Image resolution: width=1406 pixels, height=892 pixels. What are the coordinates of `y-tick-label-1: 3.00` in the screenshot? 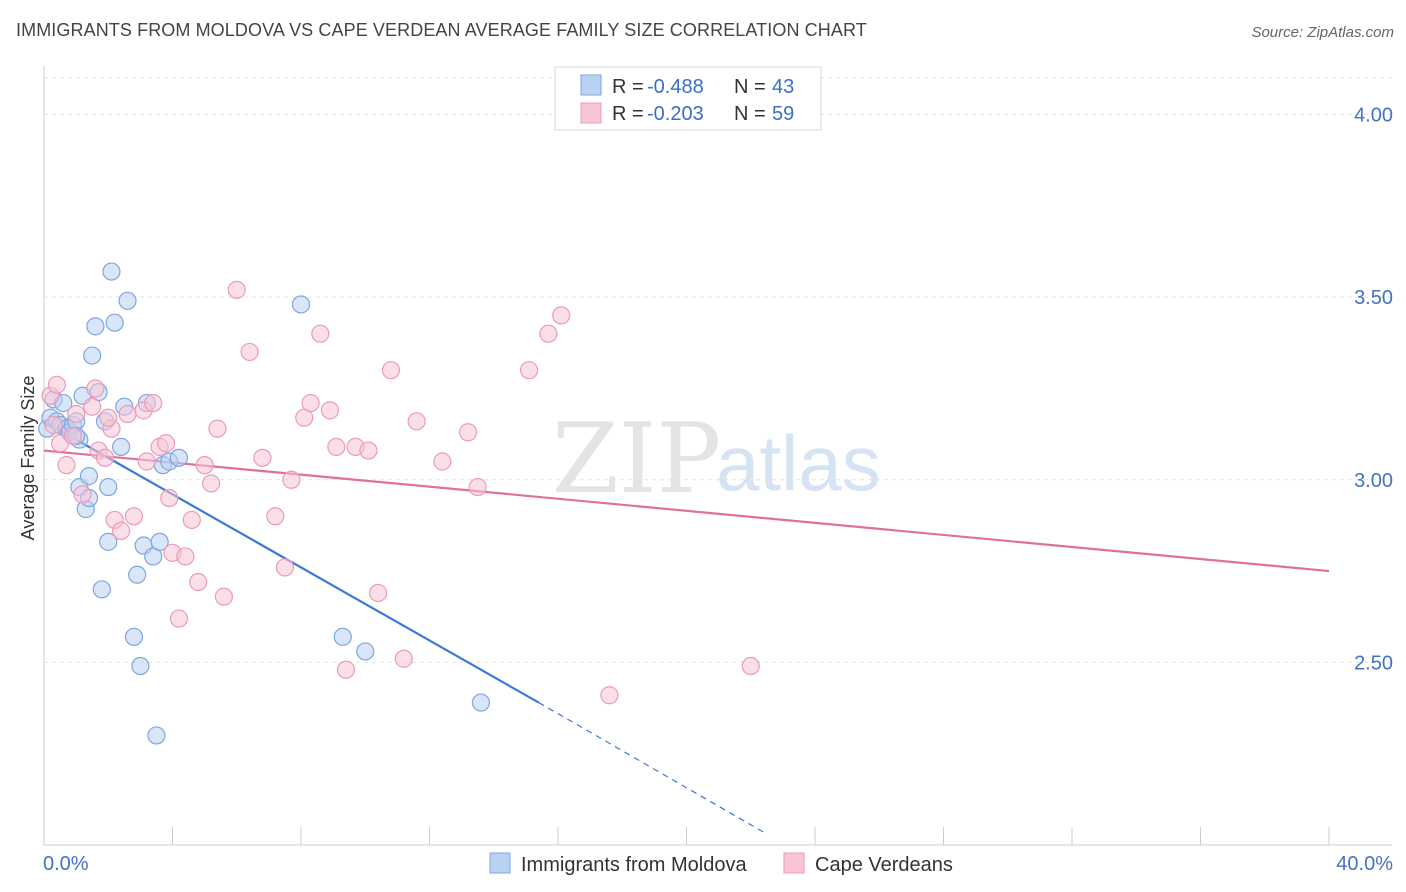 It's located at (1373, 481).